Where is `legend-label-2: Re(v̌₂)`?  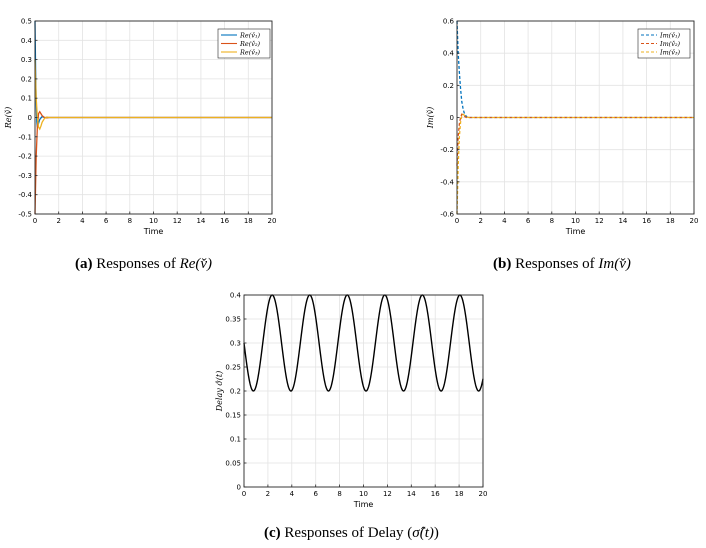
legend-label-2: Re(v̌₂) is located at coordinates (250, 43).